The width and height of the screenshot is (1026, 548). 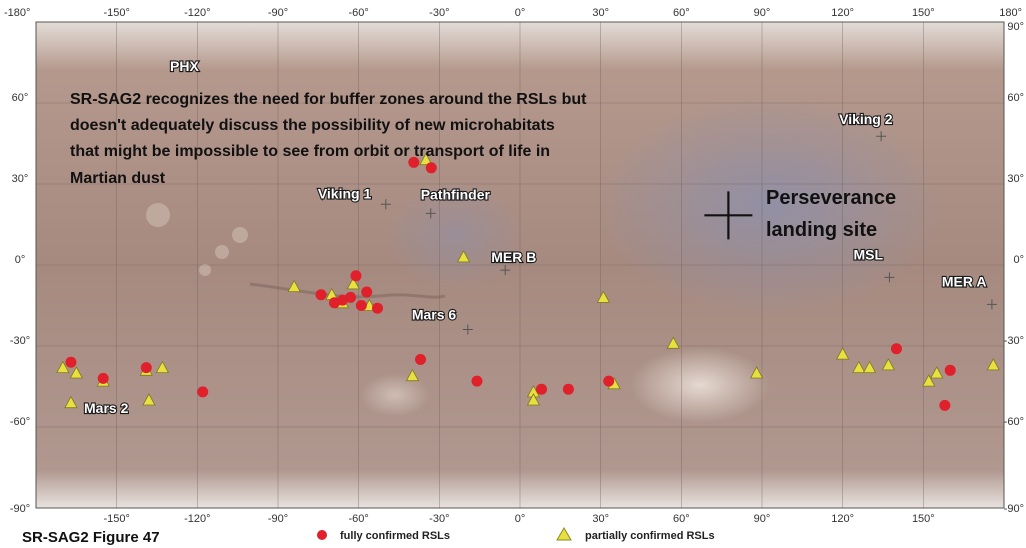 What do you see at coordinates (762, 519) in the screenshot?
I see `bottom-longitude-tick: 90°` at bounding box center [762, 519].